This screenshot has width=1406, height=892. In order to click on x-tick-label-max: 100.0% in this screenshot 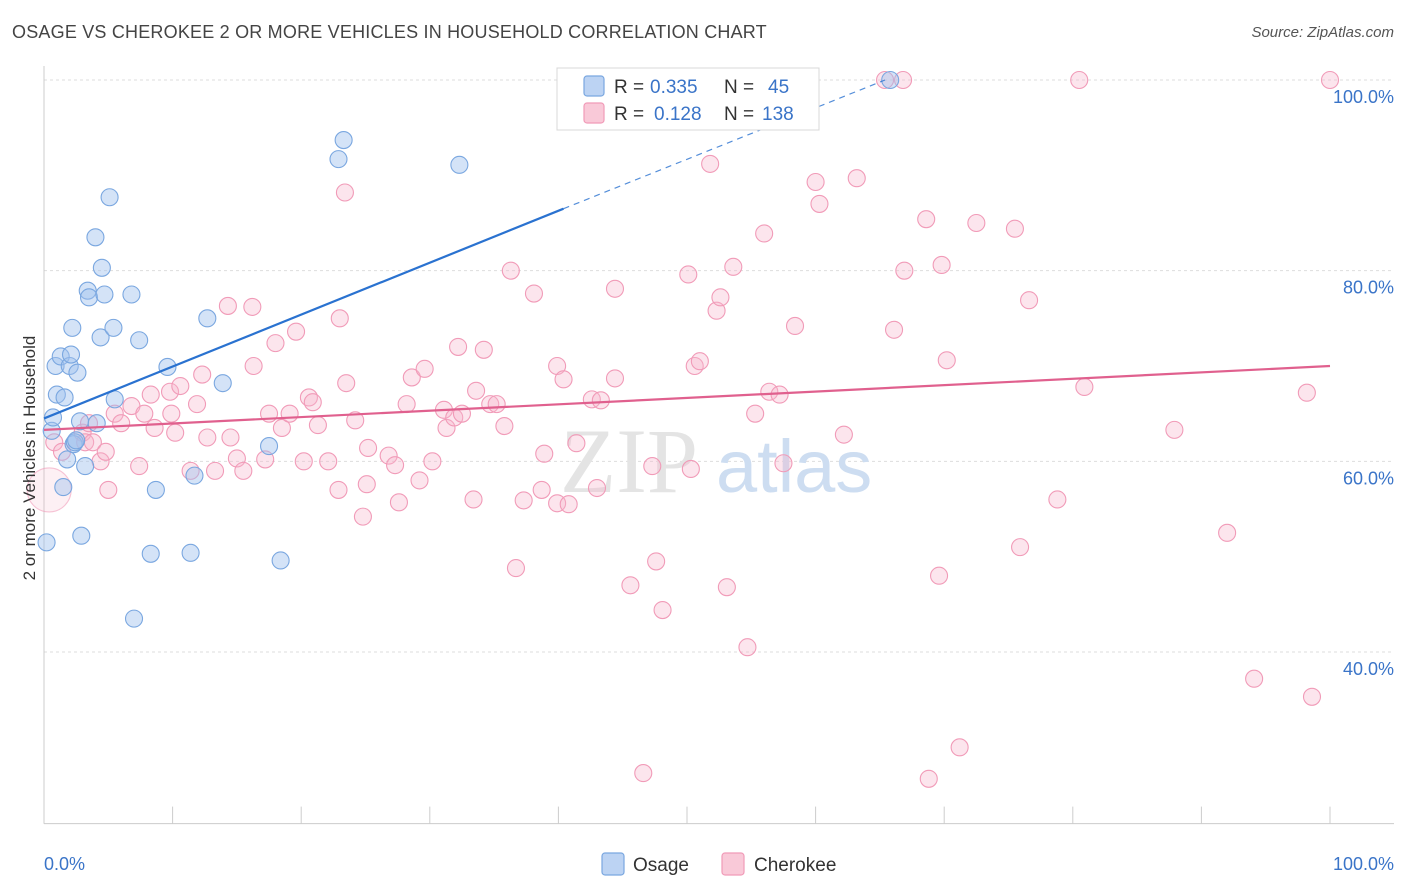, I will do `click(1363, 864)`.